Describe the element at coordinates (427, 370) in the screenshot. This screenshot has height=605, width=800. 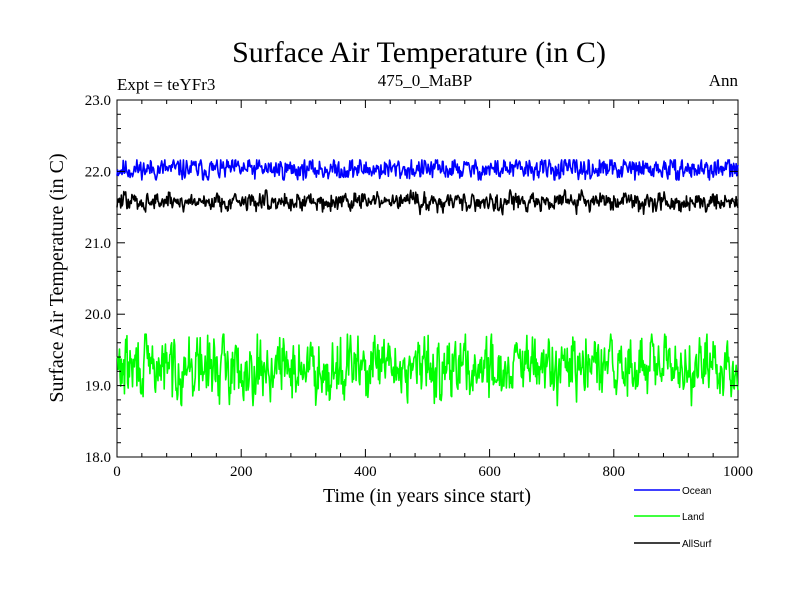
I see `series-line-land` at that location.